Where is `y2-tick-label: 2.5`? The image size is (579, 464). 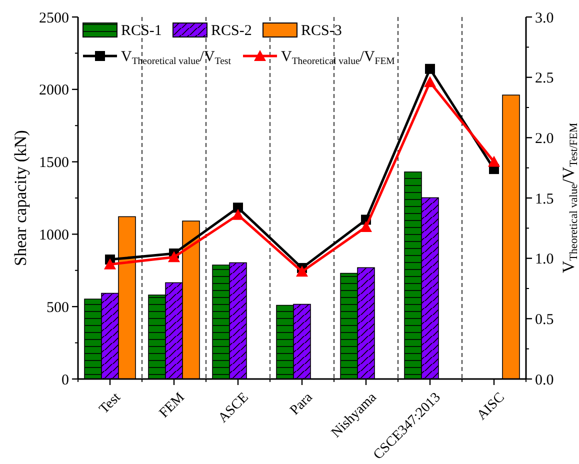
y2-tick-label: 2.5 is located at coordinates (544, 78).